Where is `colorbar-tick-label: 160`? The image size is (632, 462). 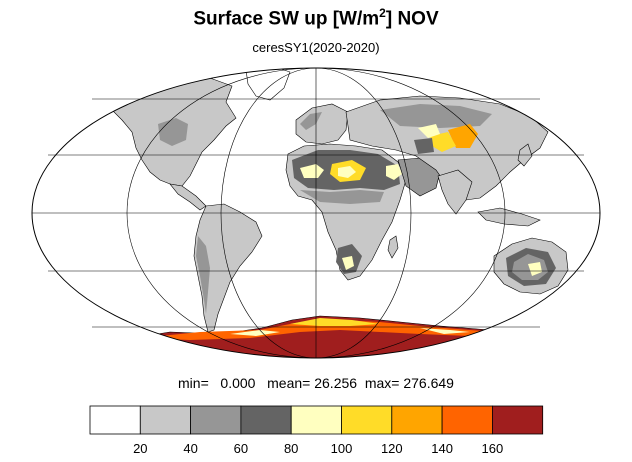 colorbar-tick-label: 160 is located at coordinates (493, 448).